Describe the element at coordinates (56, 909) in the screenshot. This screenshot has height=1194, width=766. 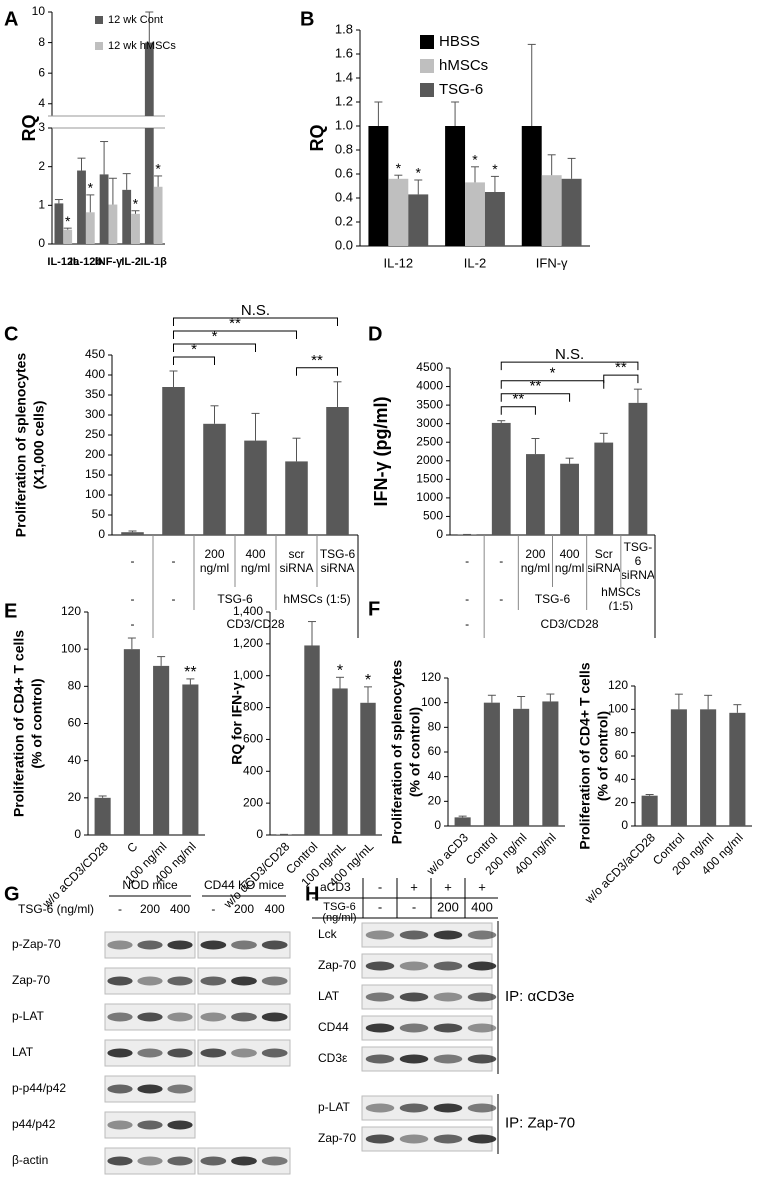
I see `lane-label: TSG-6 (ng/ml)` at that location.